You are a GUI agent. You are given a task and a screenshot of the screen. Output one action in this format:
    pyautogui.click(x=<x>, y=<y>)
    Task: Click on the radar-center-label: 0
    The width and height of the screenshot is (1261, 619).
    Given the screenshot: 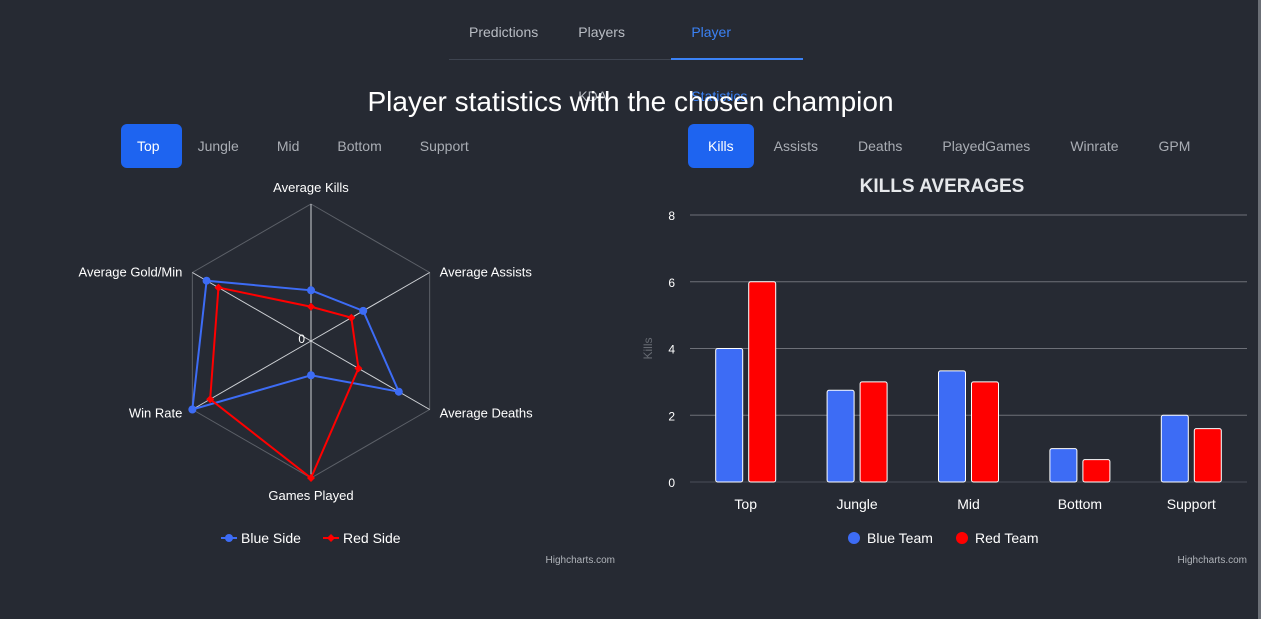 What is the action you would take?
    pyautogui.click(x=301, y=339)
    